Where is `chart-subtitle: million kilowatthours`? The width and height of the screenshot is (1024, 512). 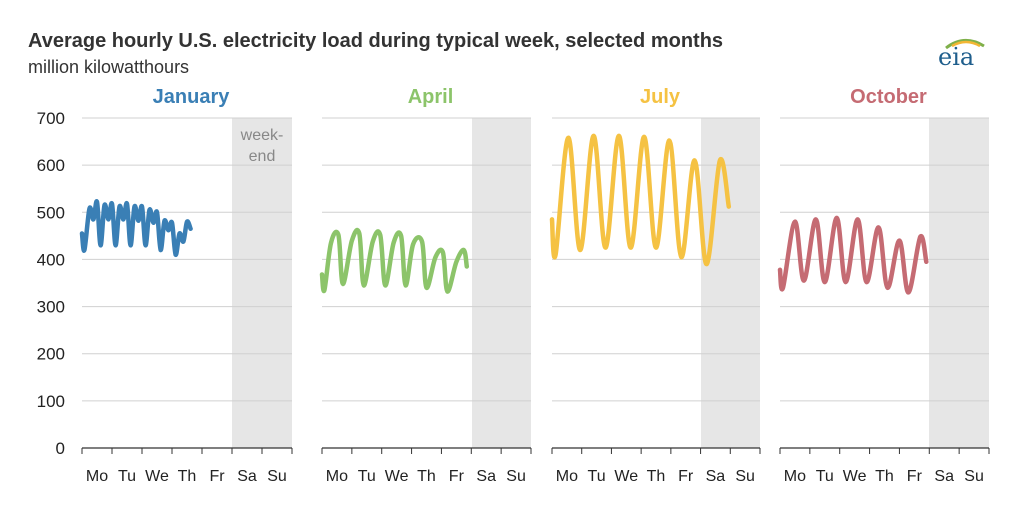 chart-subtitle: million kilowatthours is located at coordinates (109, 67).